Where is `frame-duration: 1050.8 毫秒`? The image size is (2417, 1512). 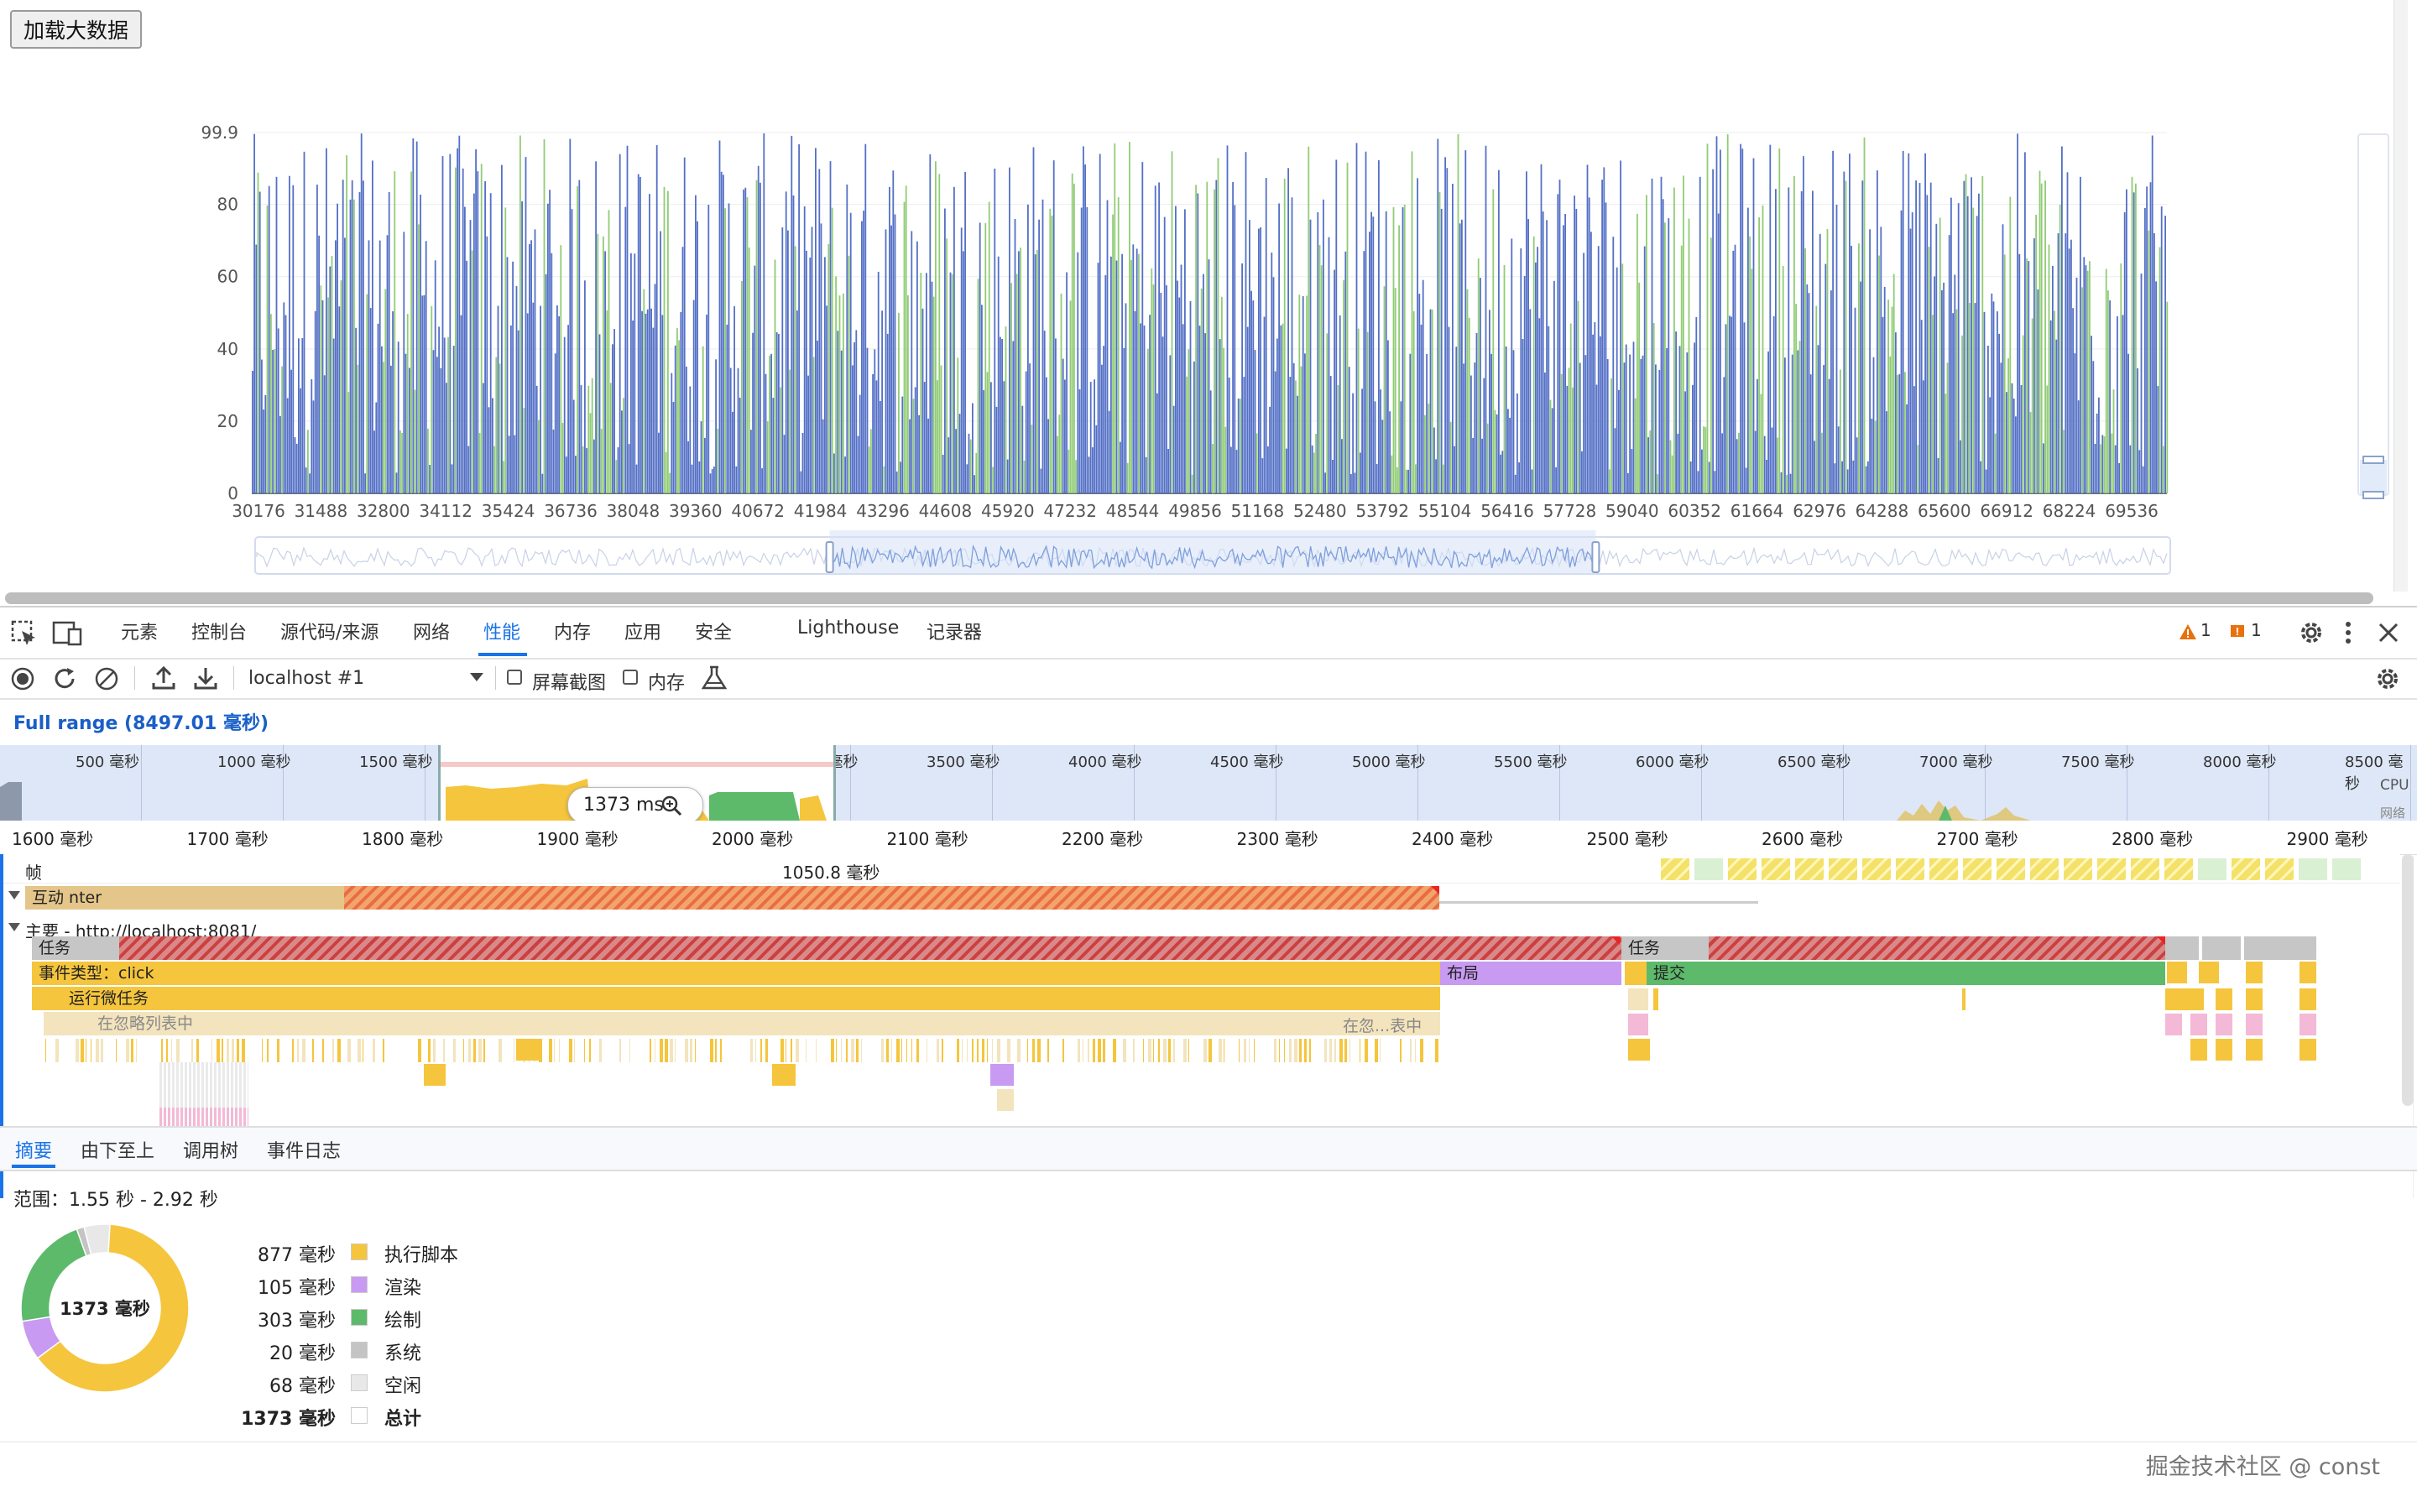
frame-duration: 1050.8 毫秒 is located at coordinates (831, 873).